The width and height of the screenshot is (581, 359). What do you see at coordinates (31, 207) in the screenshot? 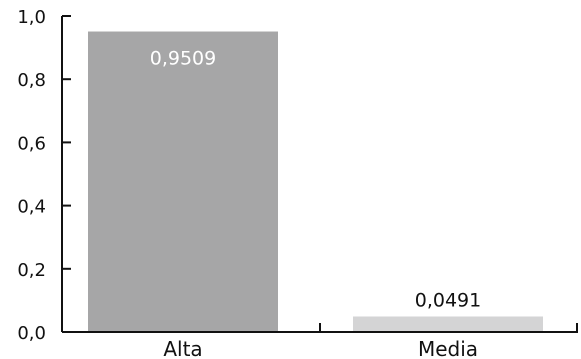
I see `y-tick-label: 0,4` at bounding box center [31, 207].